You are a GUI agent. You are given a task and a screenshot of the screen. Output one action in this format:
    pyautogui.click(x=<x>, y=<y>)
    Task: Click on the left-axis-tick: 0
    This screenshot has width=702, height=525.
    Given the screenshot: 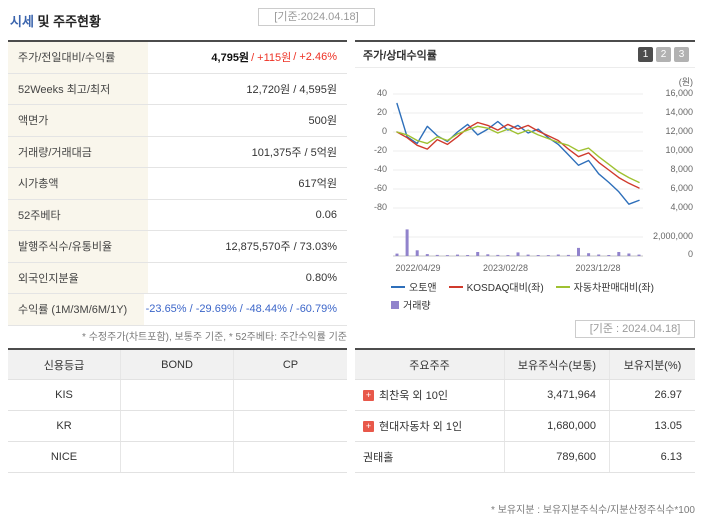 What is the action you would take?
    pyautogui.click(x=384, y=131)
    